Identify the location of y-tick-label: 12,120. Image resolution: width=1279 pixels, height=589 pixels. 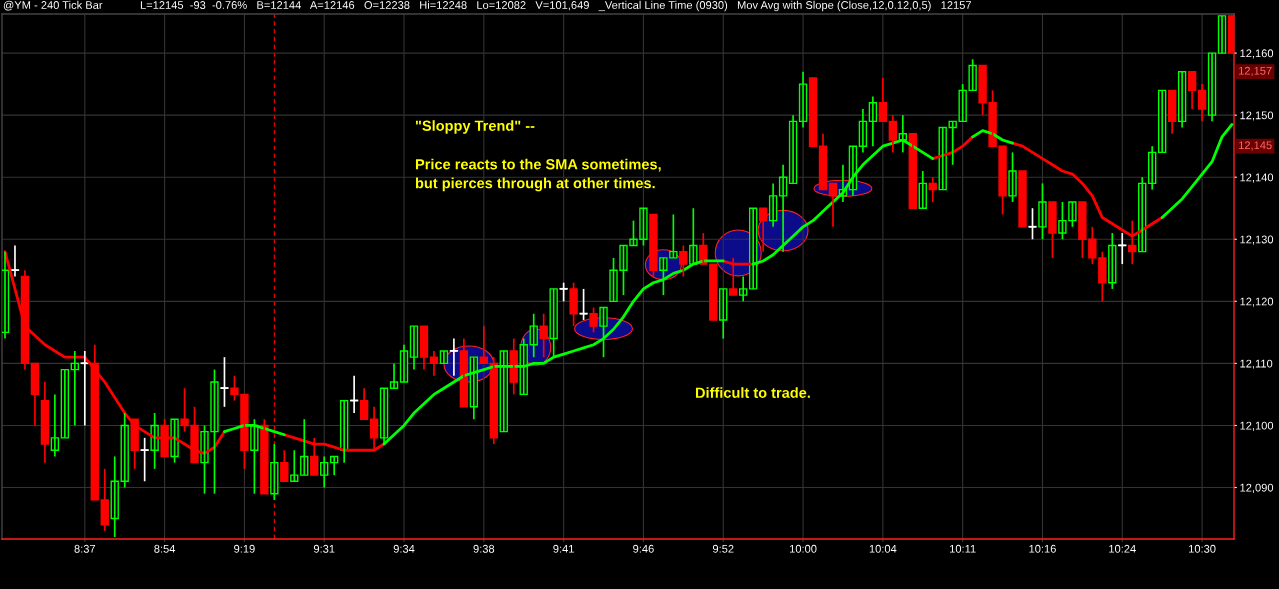
(1257, 302).